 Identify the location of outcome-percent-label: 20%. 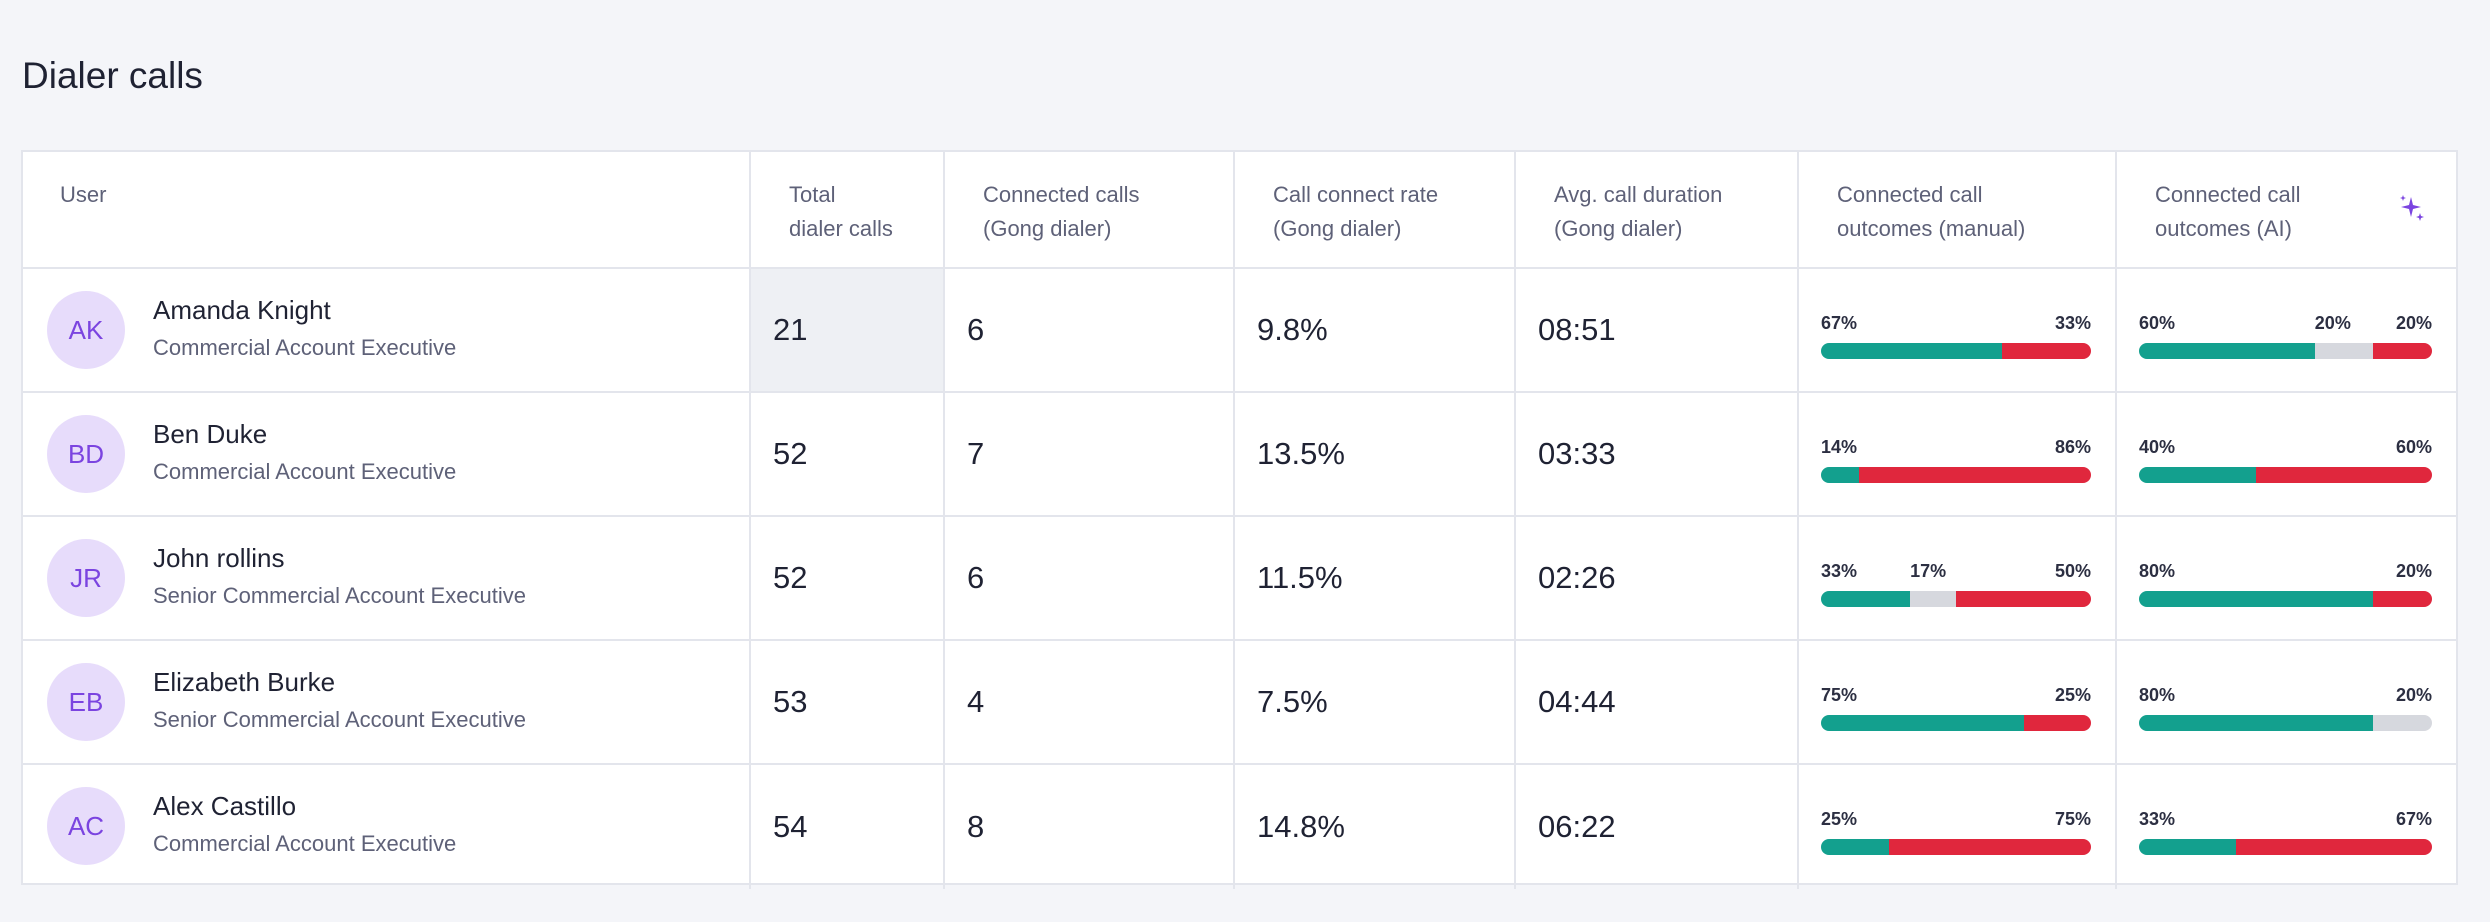
(2413, 695).